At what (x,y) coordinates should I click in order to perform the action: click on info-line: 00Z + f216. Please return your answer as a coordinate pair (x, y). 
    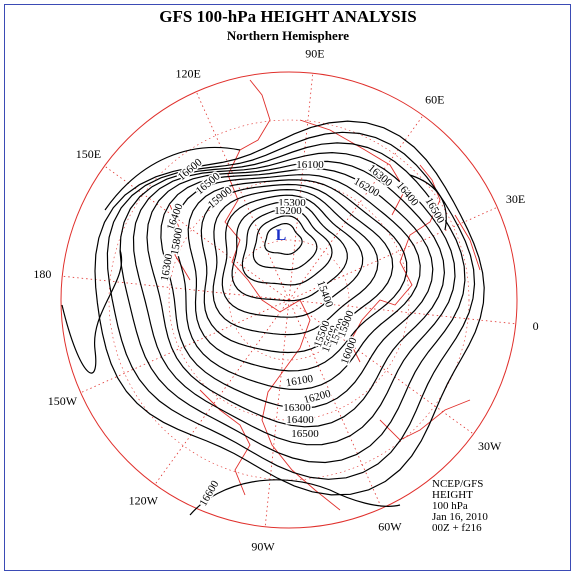
    Looking at the image, I should click on (457, 528).